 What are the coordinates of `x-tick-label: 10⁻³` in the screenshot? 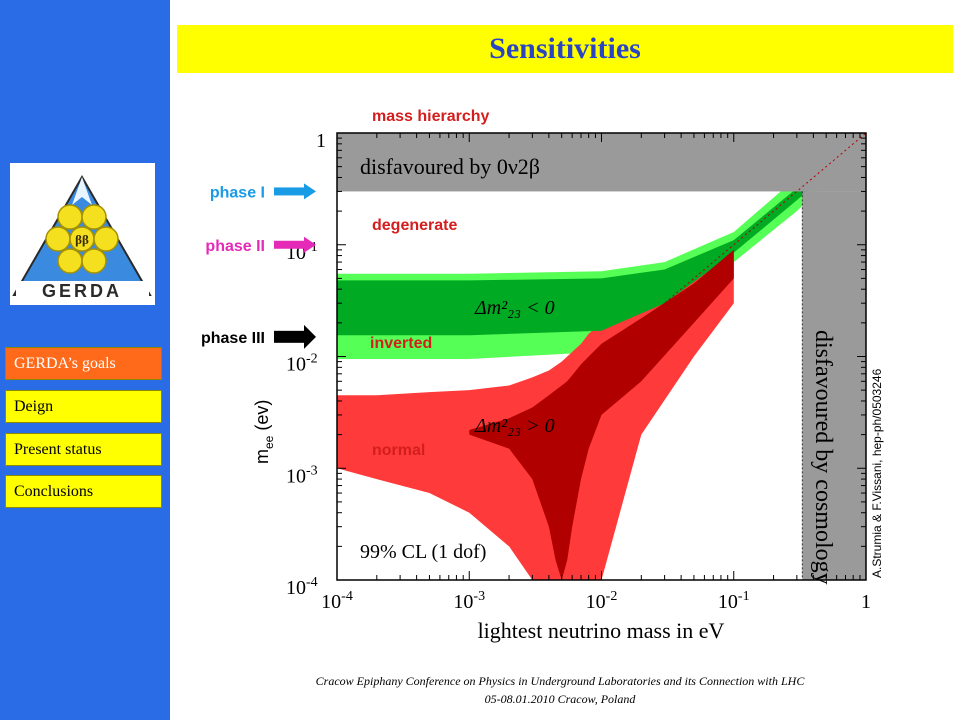 It's located at (469, 601).